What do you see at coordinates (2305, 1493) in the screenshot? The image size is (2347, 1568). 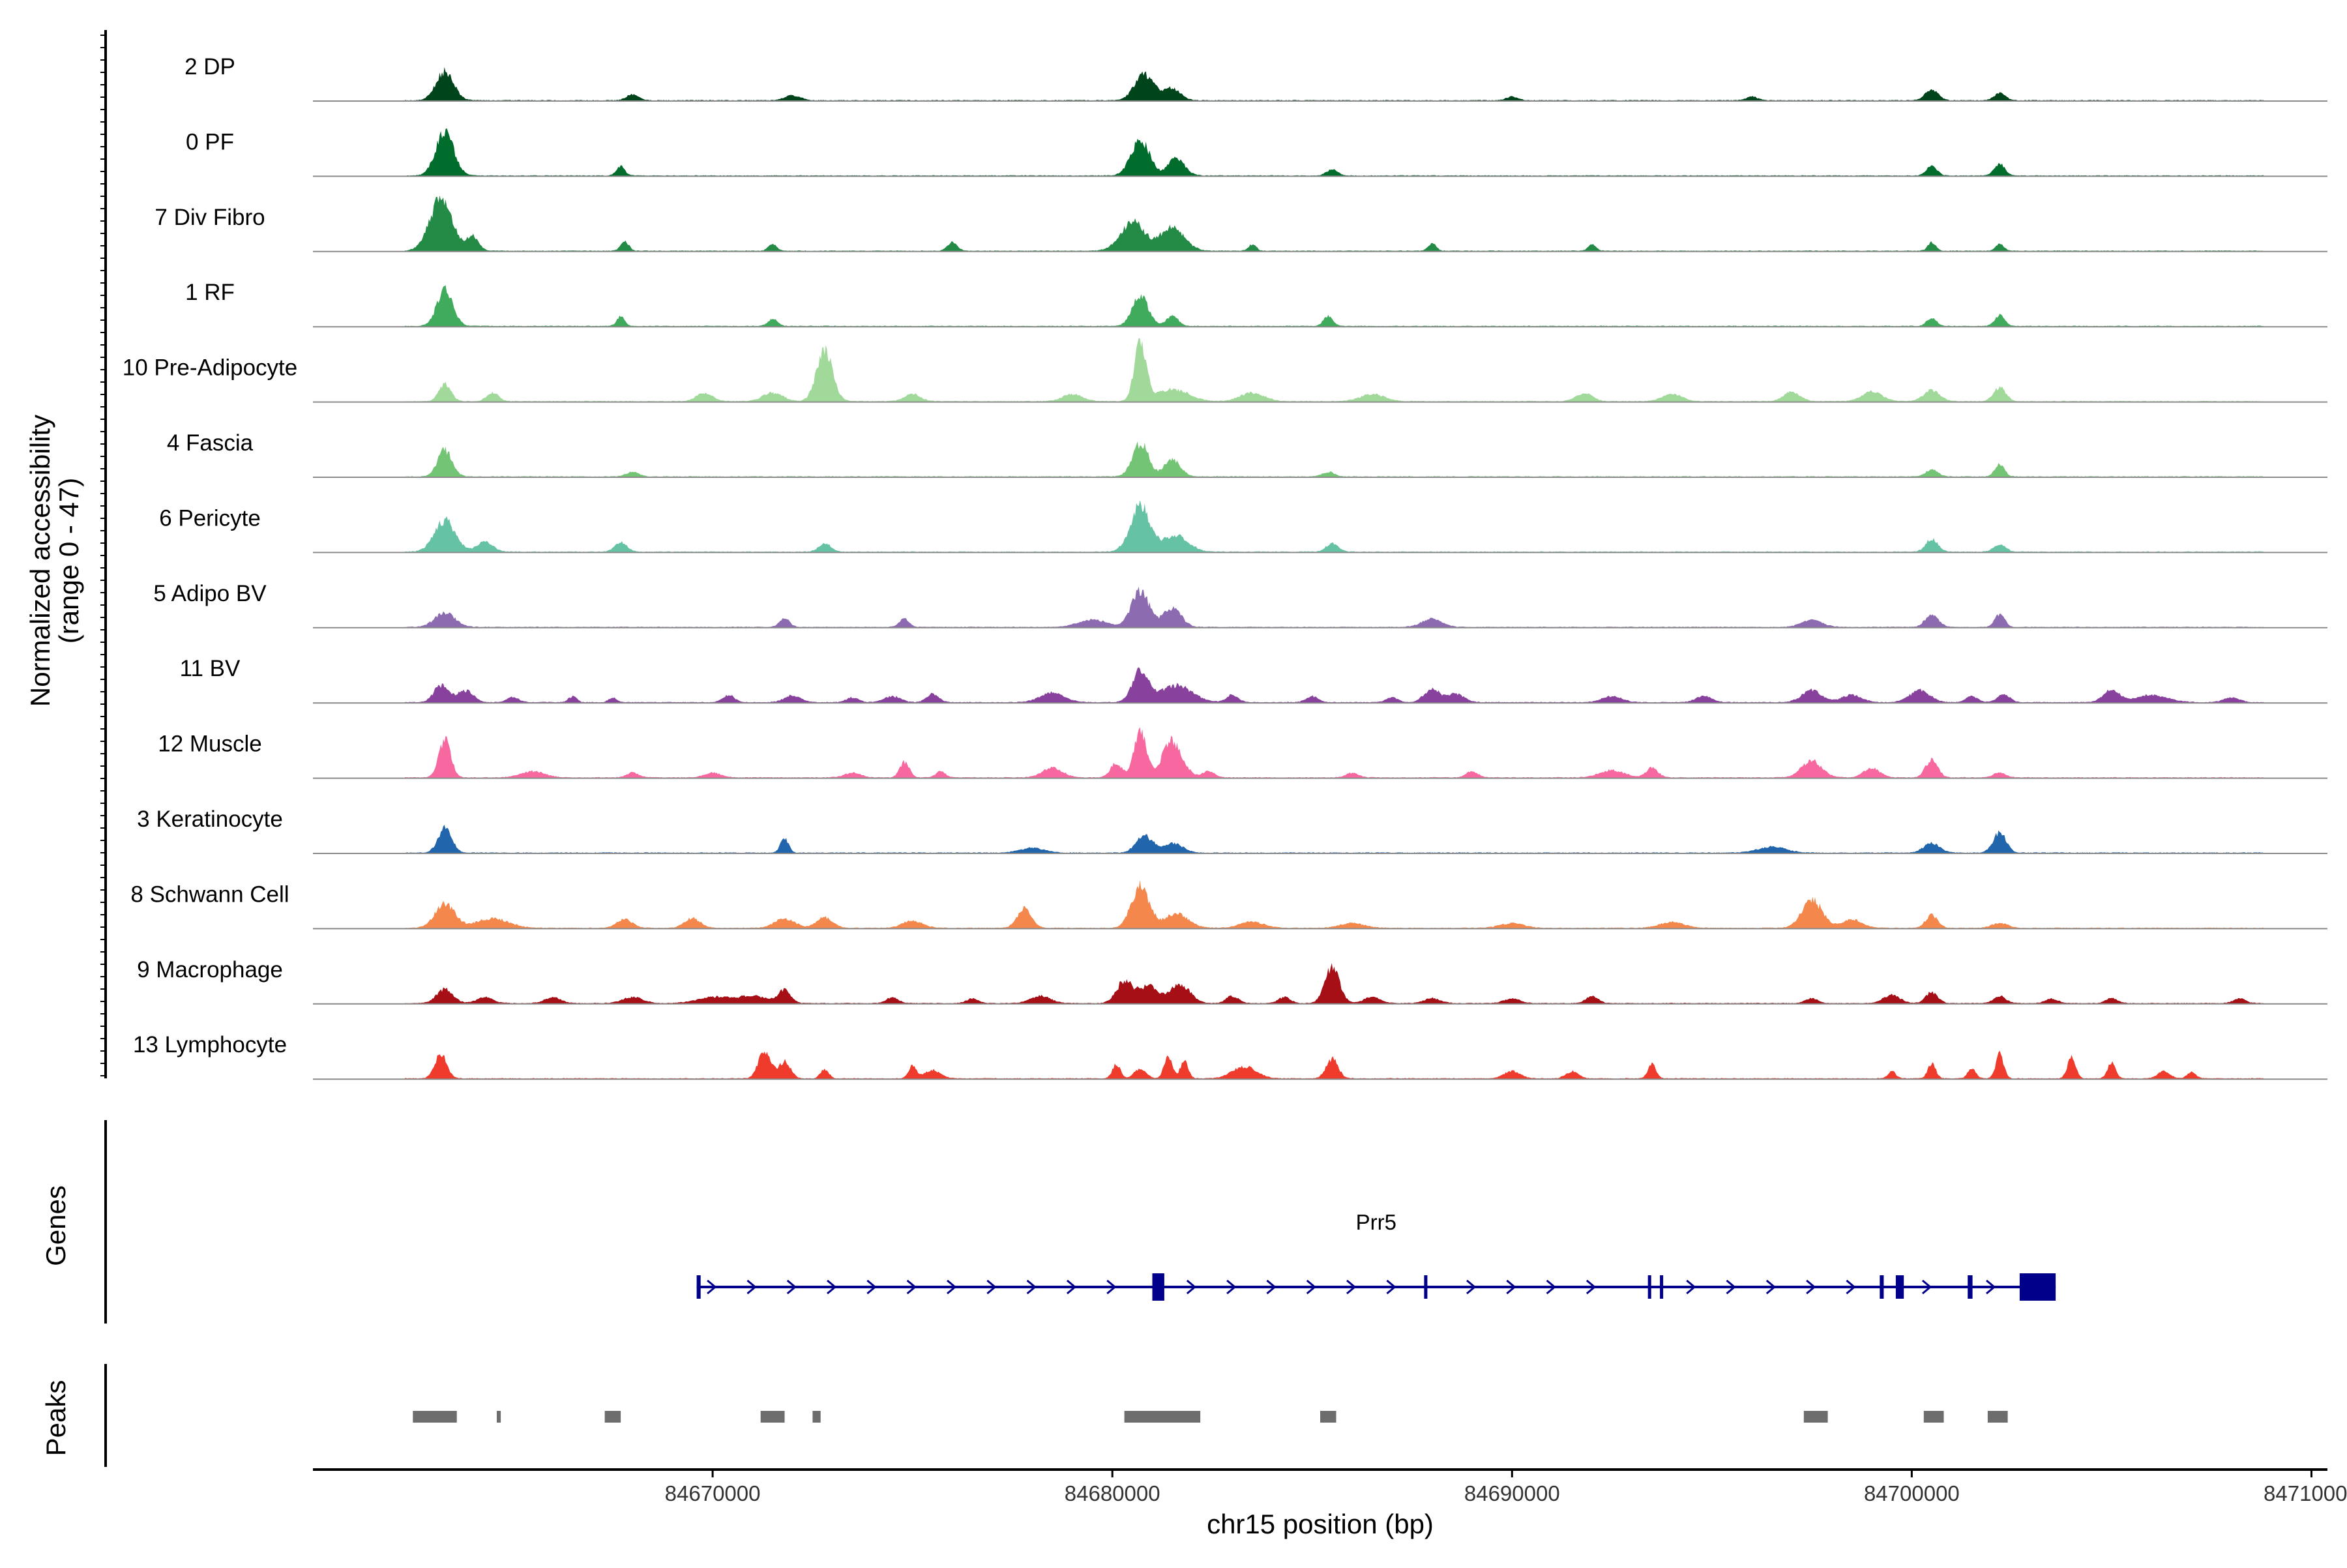 I see `x-tick-label: 84710000` at bounding box center [2305, 1493].